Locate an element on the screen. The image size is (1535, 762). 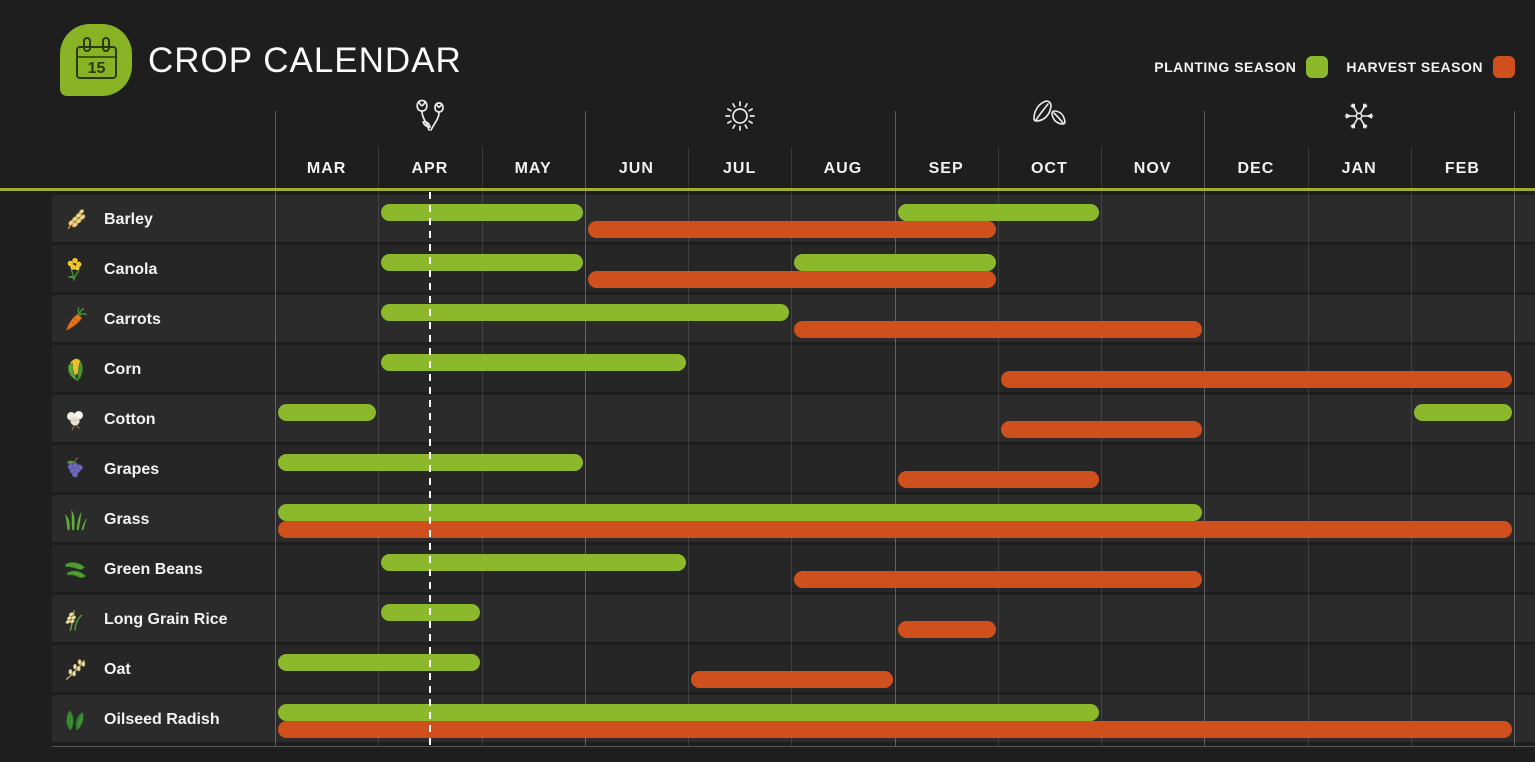
rice-plant-icon is located at coordinates (75, 619).